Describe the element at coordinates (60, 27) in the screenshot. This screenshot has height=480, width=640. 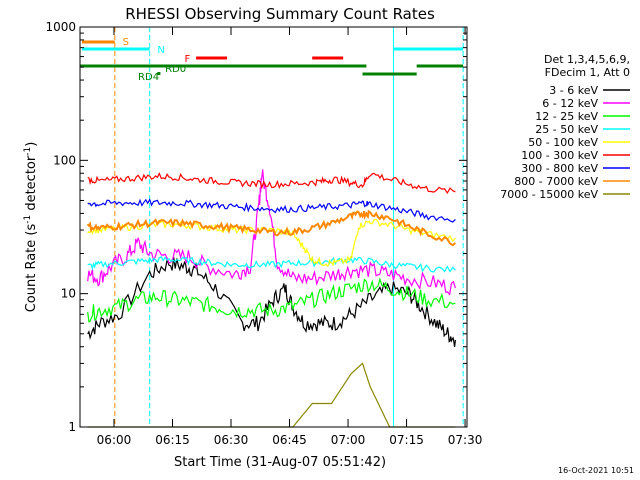
I see `y-tick-label: 1000` at that location.